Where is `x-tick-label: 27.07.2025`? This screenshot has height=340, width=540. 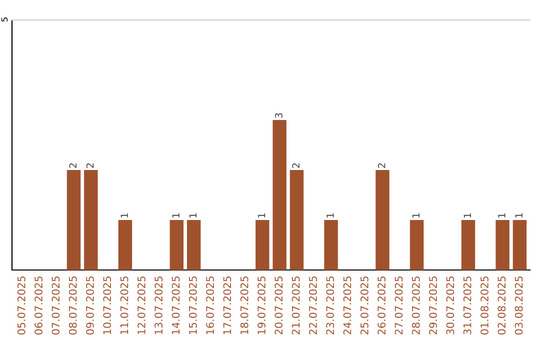
x-tick-label: 27.07.2025 is located at coordinates (398, 305).